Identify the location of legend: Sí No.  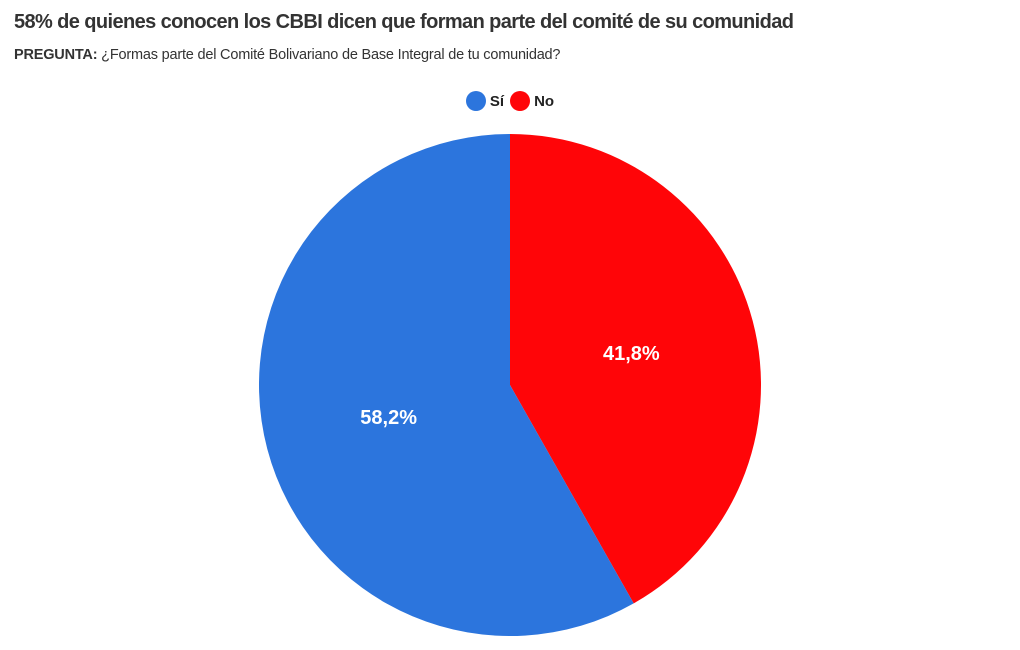
(510, 101).